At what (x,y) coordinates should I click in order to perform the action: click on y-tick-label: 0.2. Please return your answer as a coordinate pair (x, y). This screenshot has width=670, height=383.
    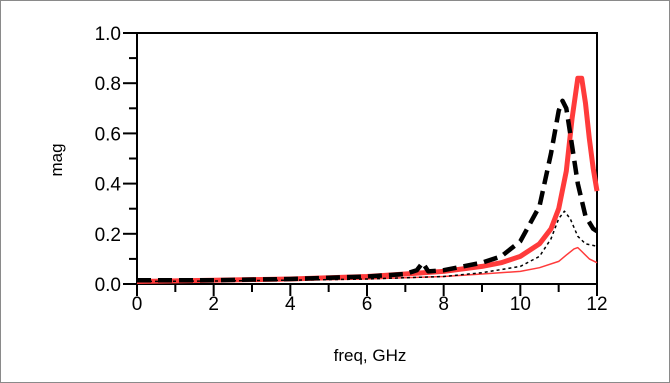
    Looking at the image, I should click on (108, 235).